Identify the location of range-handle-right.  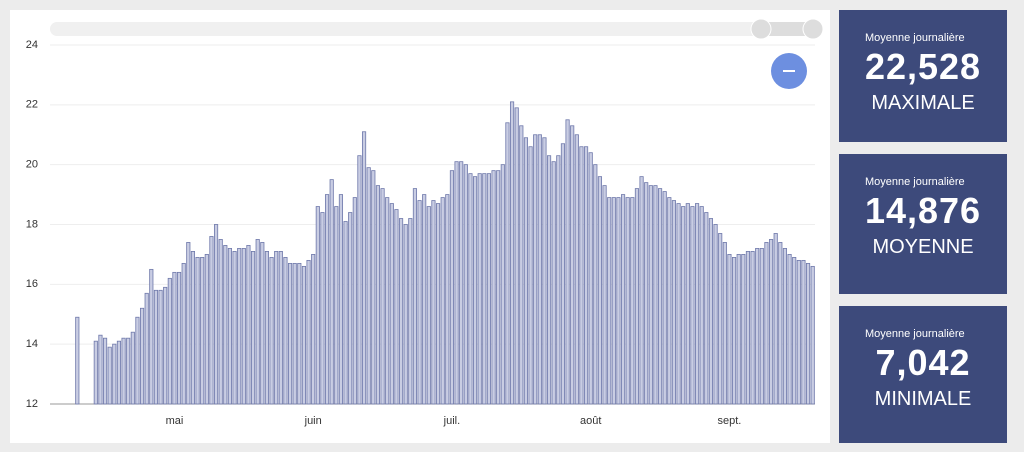
(813, 29).